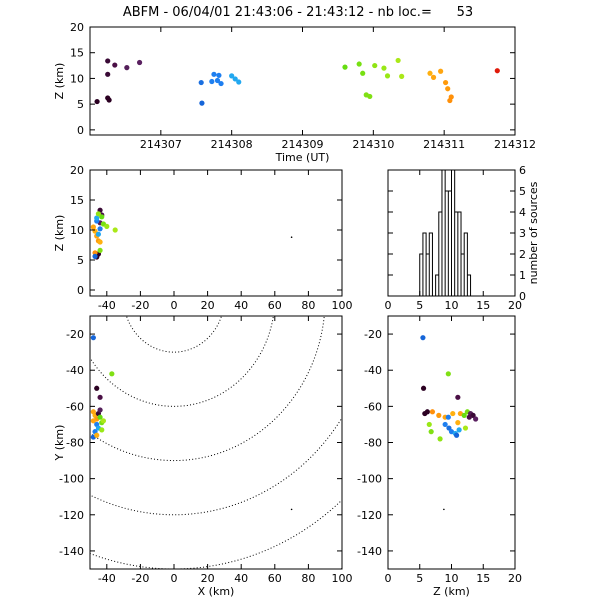 Image resolution: width=600 pixels, height=600 pixels. I want to click on z-y-view-panel: 0 5 10 15 20 -20 -40 -60 -80 -100 -120 -140 Z (km), so click(439, 456).